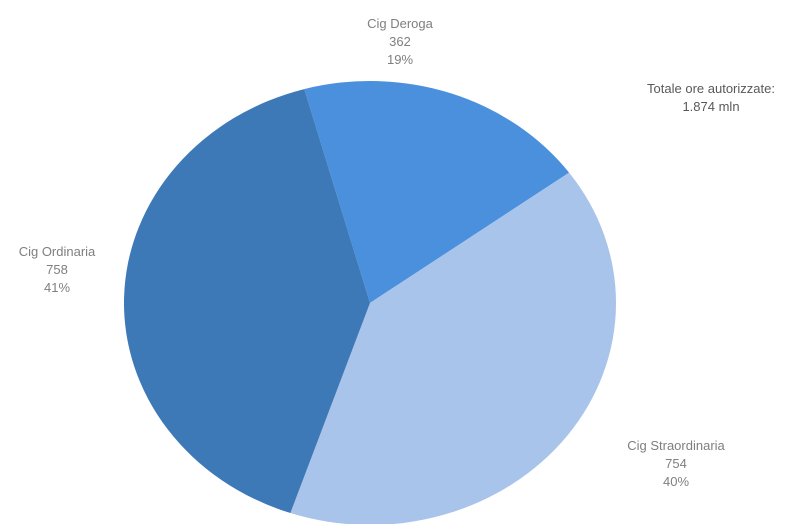  What do you see at coordinates (400, 60) in the screenshot?
I see `slice-label-percent: 19%` at bounding box center [400, 60].